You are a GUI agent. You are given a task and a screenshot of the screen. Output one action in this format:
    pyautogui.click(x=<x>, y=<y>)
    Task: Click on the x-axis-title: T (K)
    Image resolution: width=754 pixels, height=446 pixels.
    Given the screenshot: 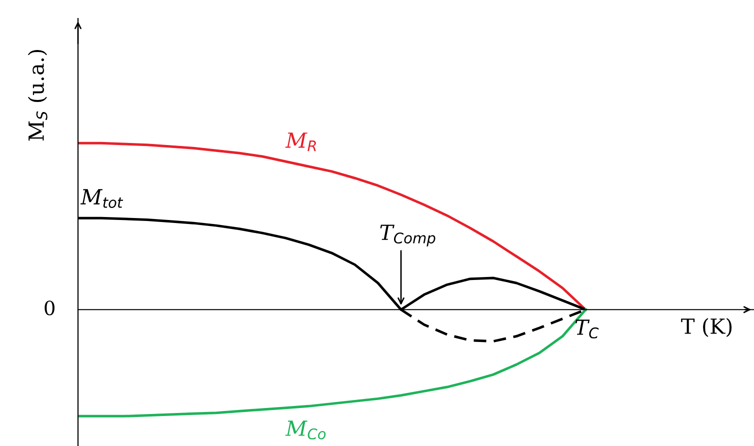 What is the action you would take?
    pyautogui.click(x=706, y=328)
    